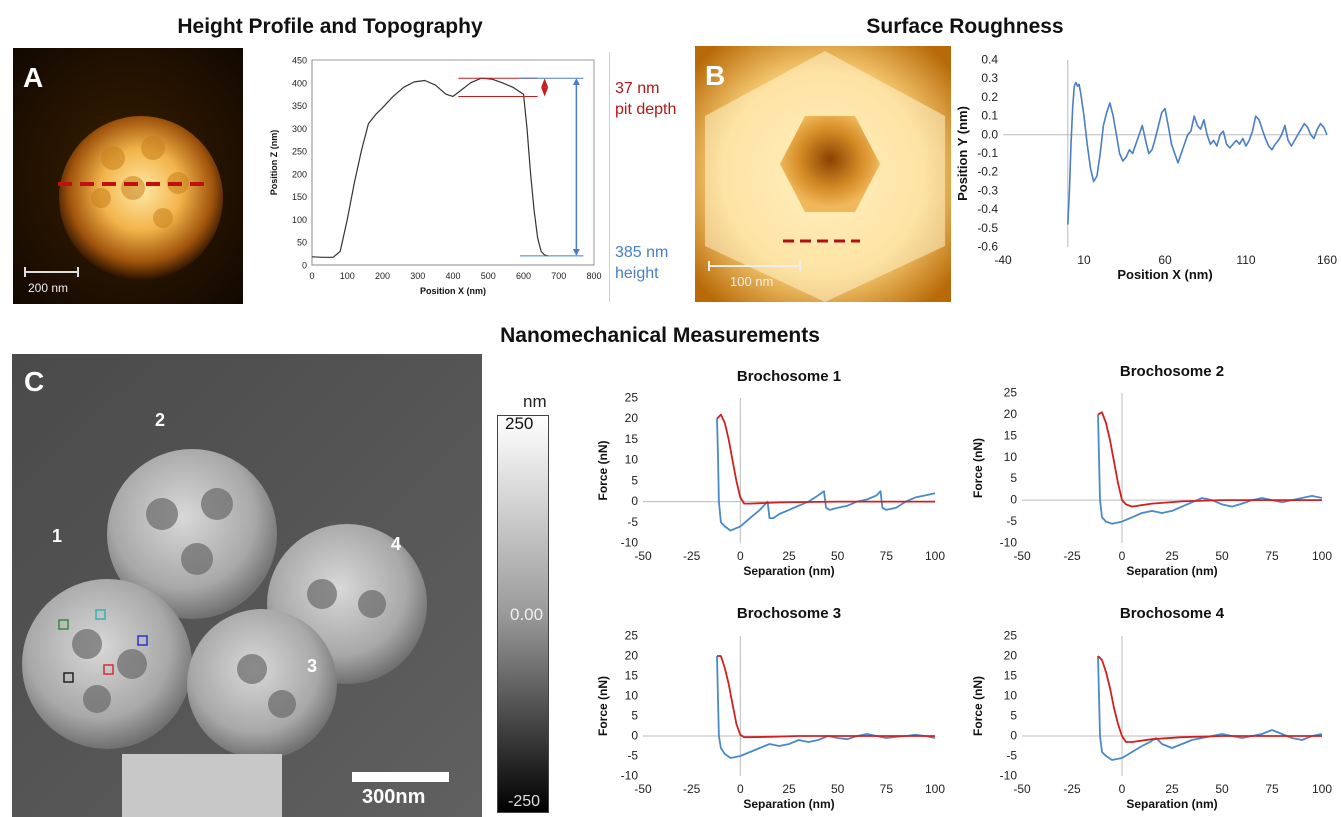 This screenshot has width=1342, height=817. Describe the element at coordinates (1172, 613) in the screenshot. I see `chart-title: Brochosome 4` at that location.